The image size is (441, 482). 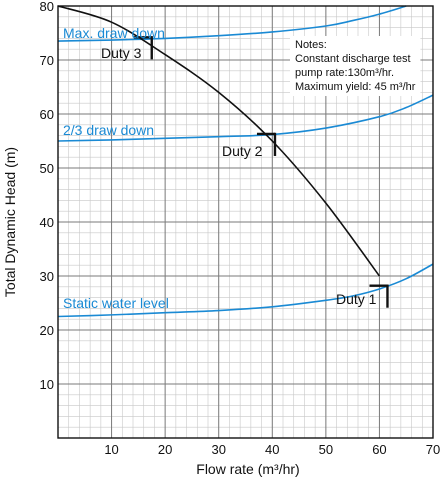 What do you see at coordinates (379, 449) in the screenshot?
I see `x-tick-label: 60` at bounding box center [379, 449].